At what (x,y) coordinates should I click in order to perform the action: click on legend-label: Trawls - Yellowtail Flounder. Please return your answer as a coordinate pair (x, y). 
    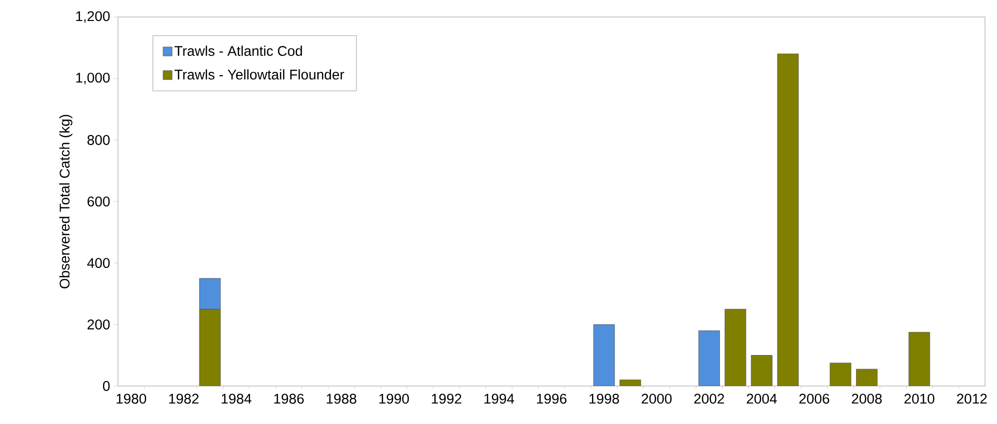
    Looking at the image, I should click on (259, 74).